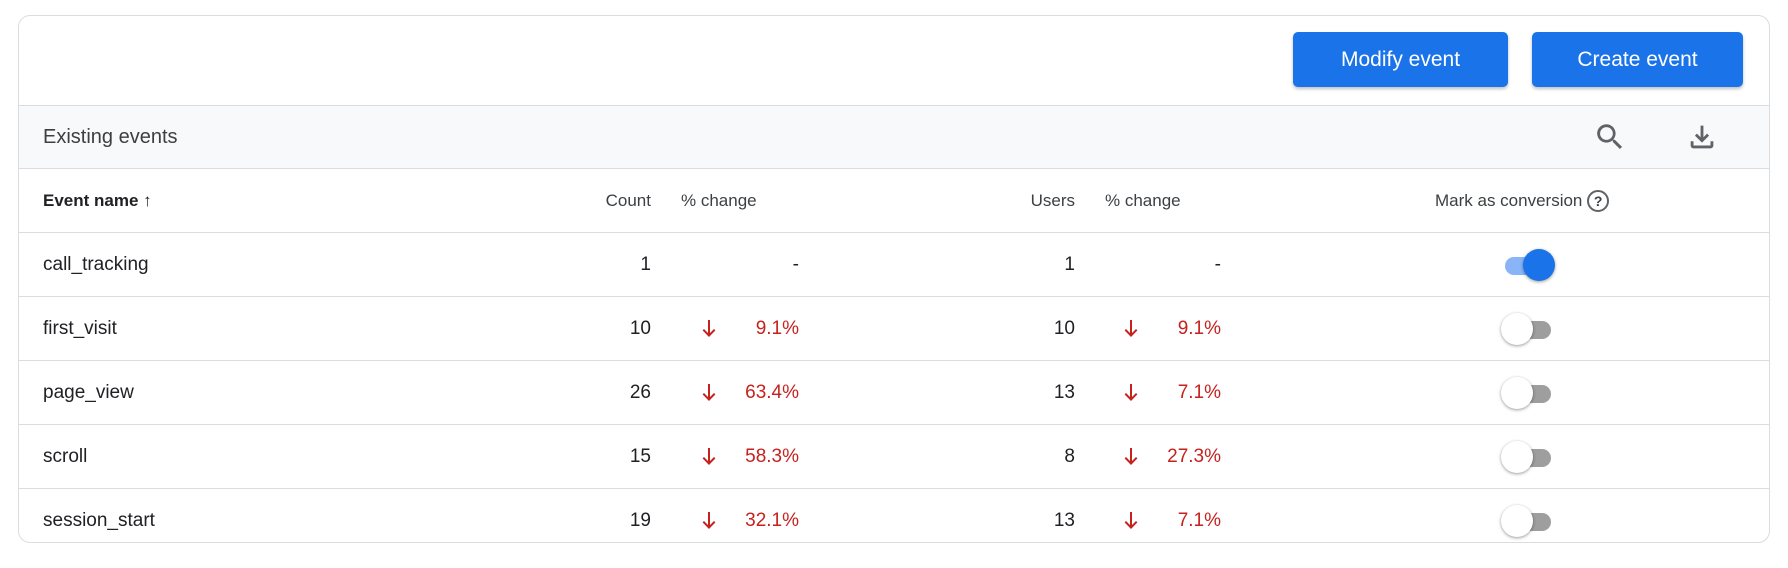 This screenshot has height=568, width=1788. I want to click on event-name: call_tracking, so click(96, 264).